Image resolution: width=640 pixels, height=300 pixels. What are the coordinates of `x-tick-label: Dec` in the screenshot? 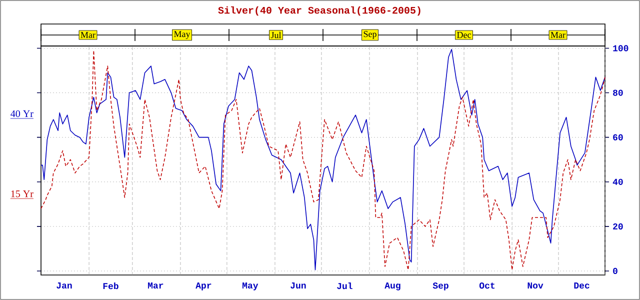 It's located at (582, 285).